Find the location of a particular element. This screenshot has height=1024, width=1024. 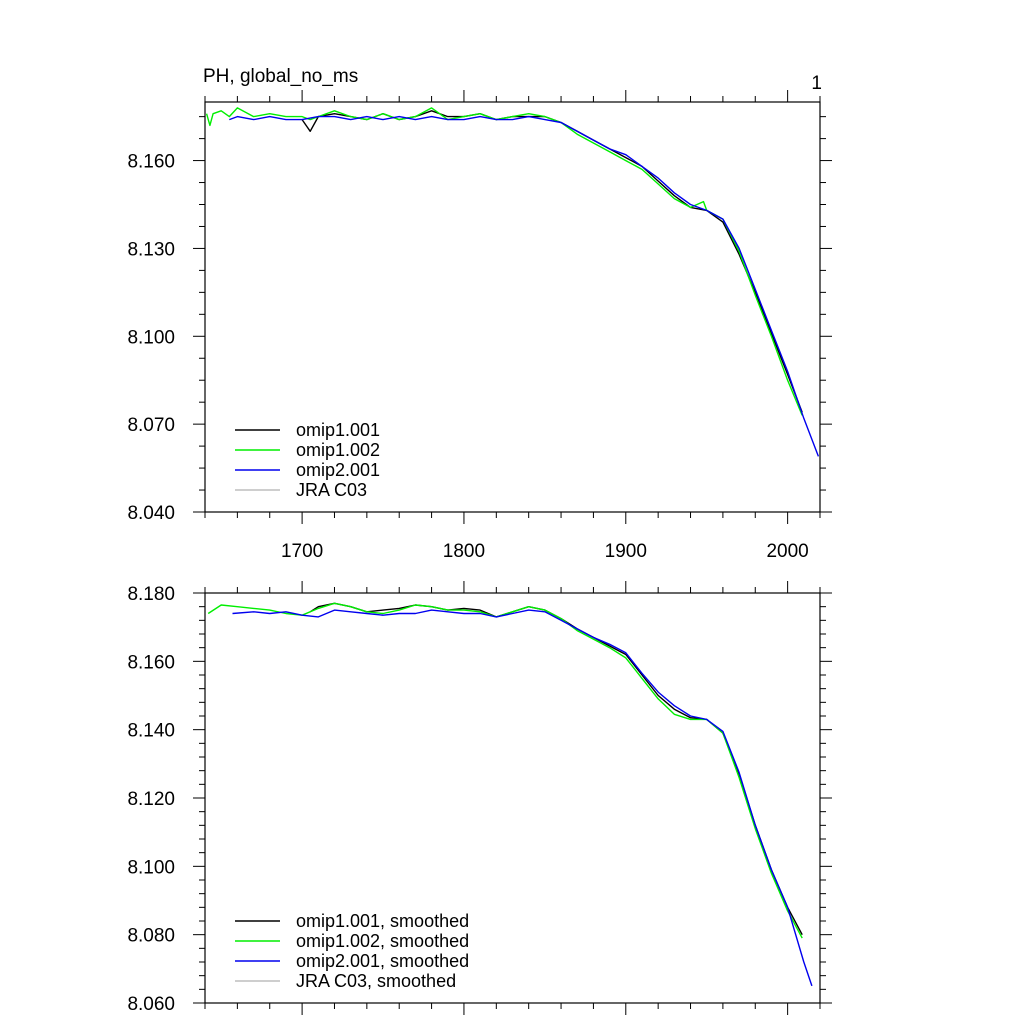

legend-label: omip1.002 is located at coordinates (338, 450).